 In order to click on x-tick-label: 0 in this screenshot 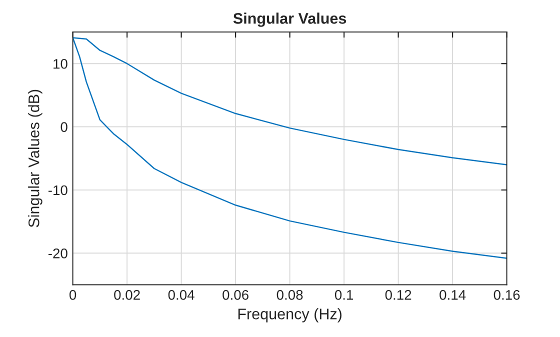, I will do `click(72, 295)`.